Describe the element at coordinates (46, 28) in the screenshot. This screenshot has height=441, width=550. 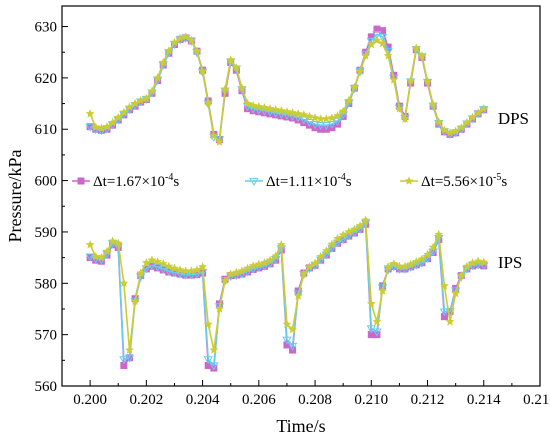
I see `y-tick-label: 630` at that location.